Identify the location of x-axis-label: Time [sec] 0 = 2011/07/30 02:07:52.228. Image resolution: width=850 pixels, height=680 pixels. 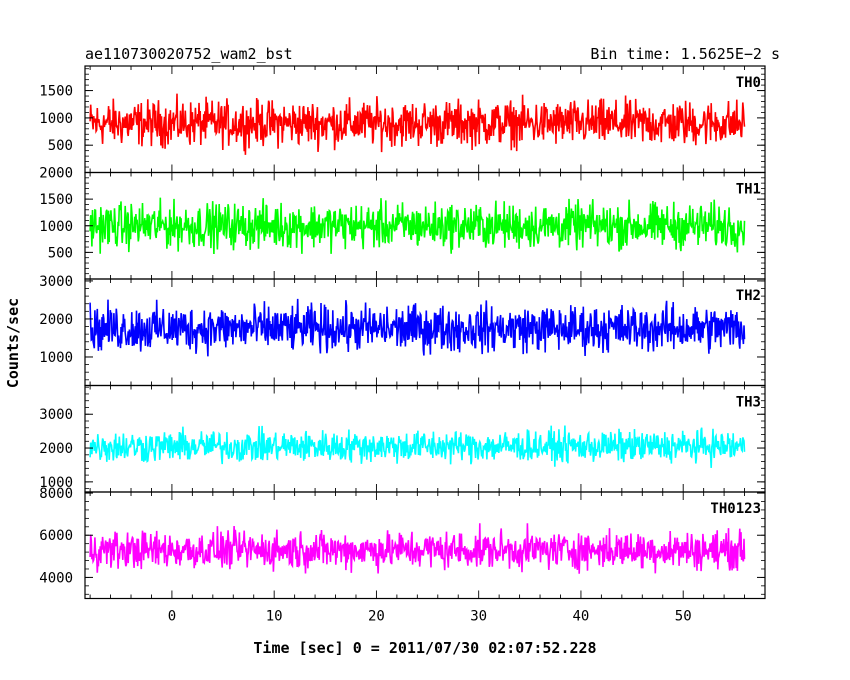
(424, 648).